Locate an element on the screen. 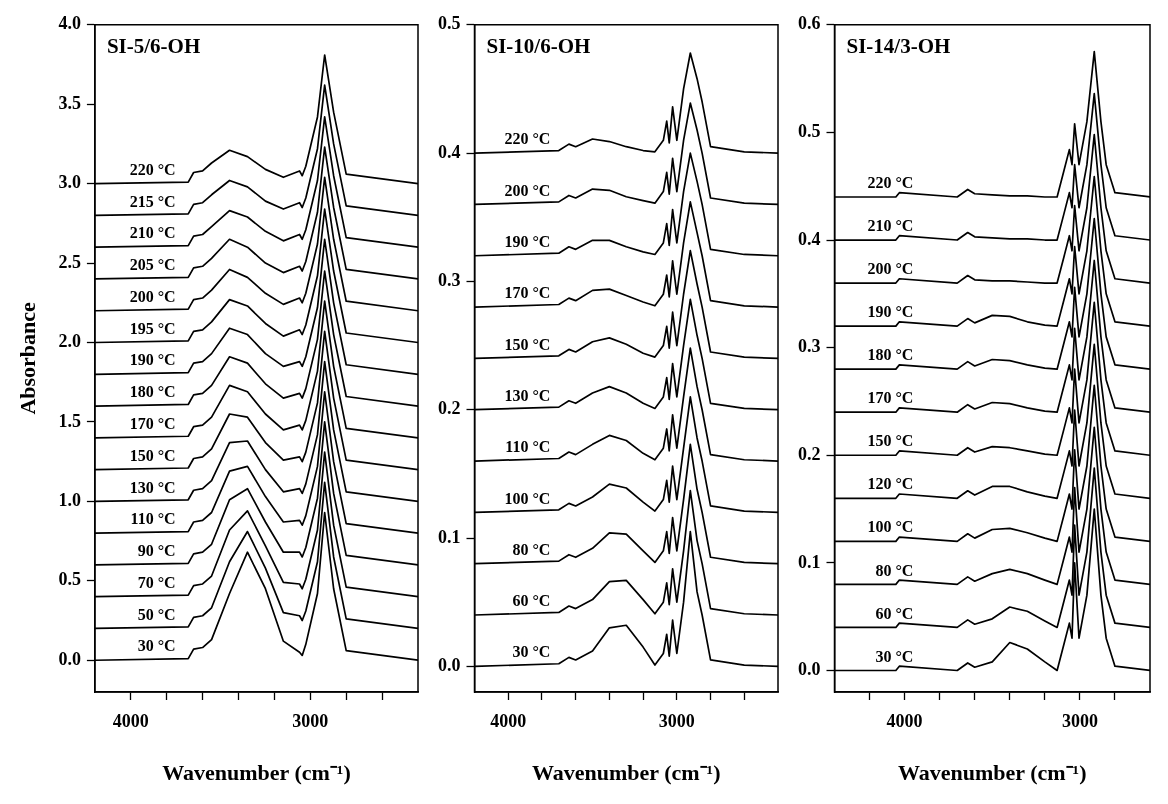 Image resolution: width=1168 pixels, height=804 pixels. chart-title: SI-5/6-OH is located at coordinates (153, 45).